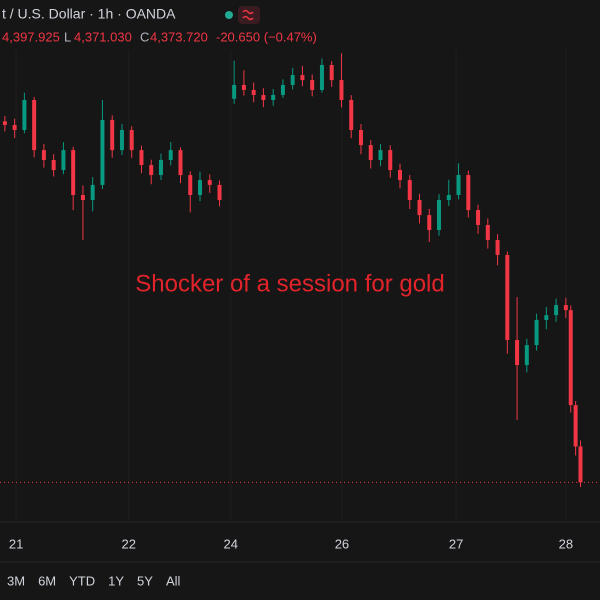 The width and height of the screenshot is (600, 600). Describe the element at coordinates (31, 36) in the screenshot. I see `ohlc-high: 4,397.925` at that location.